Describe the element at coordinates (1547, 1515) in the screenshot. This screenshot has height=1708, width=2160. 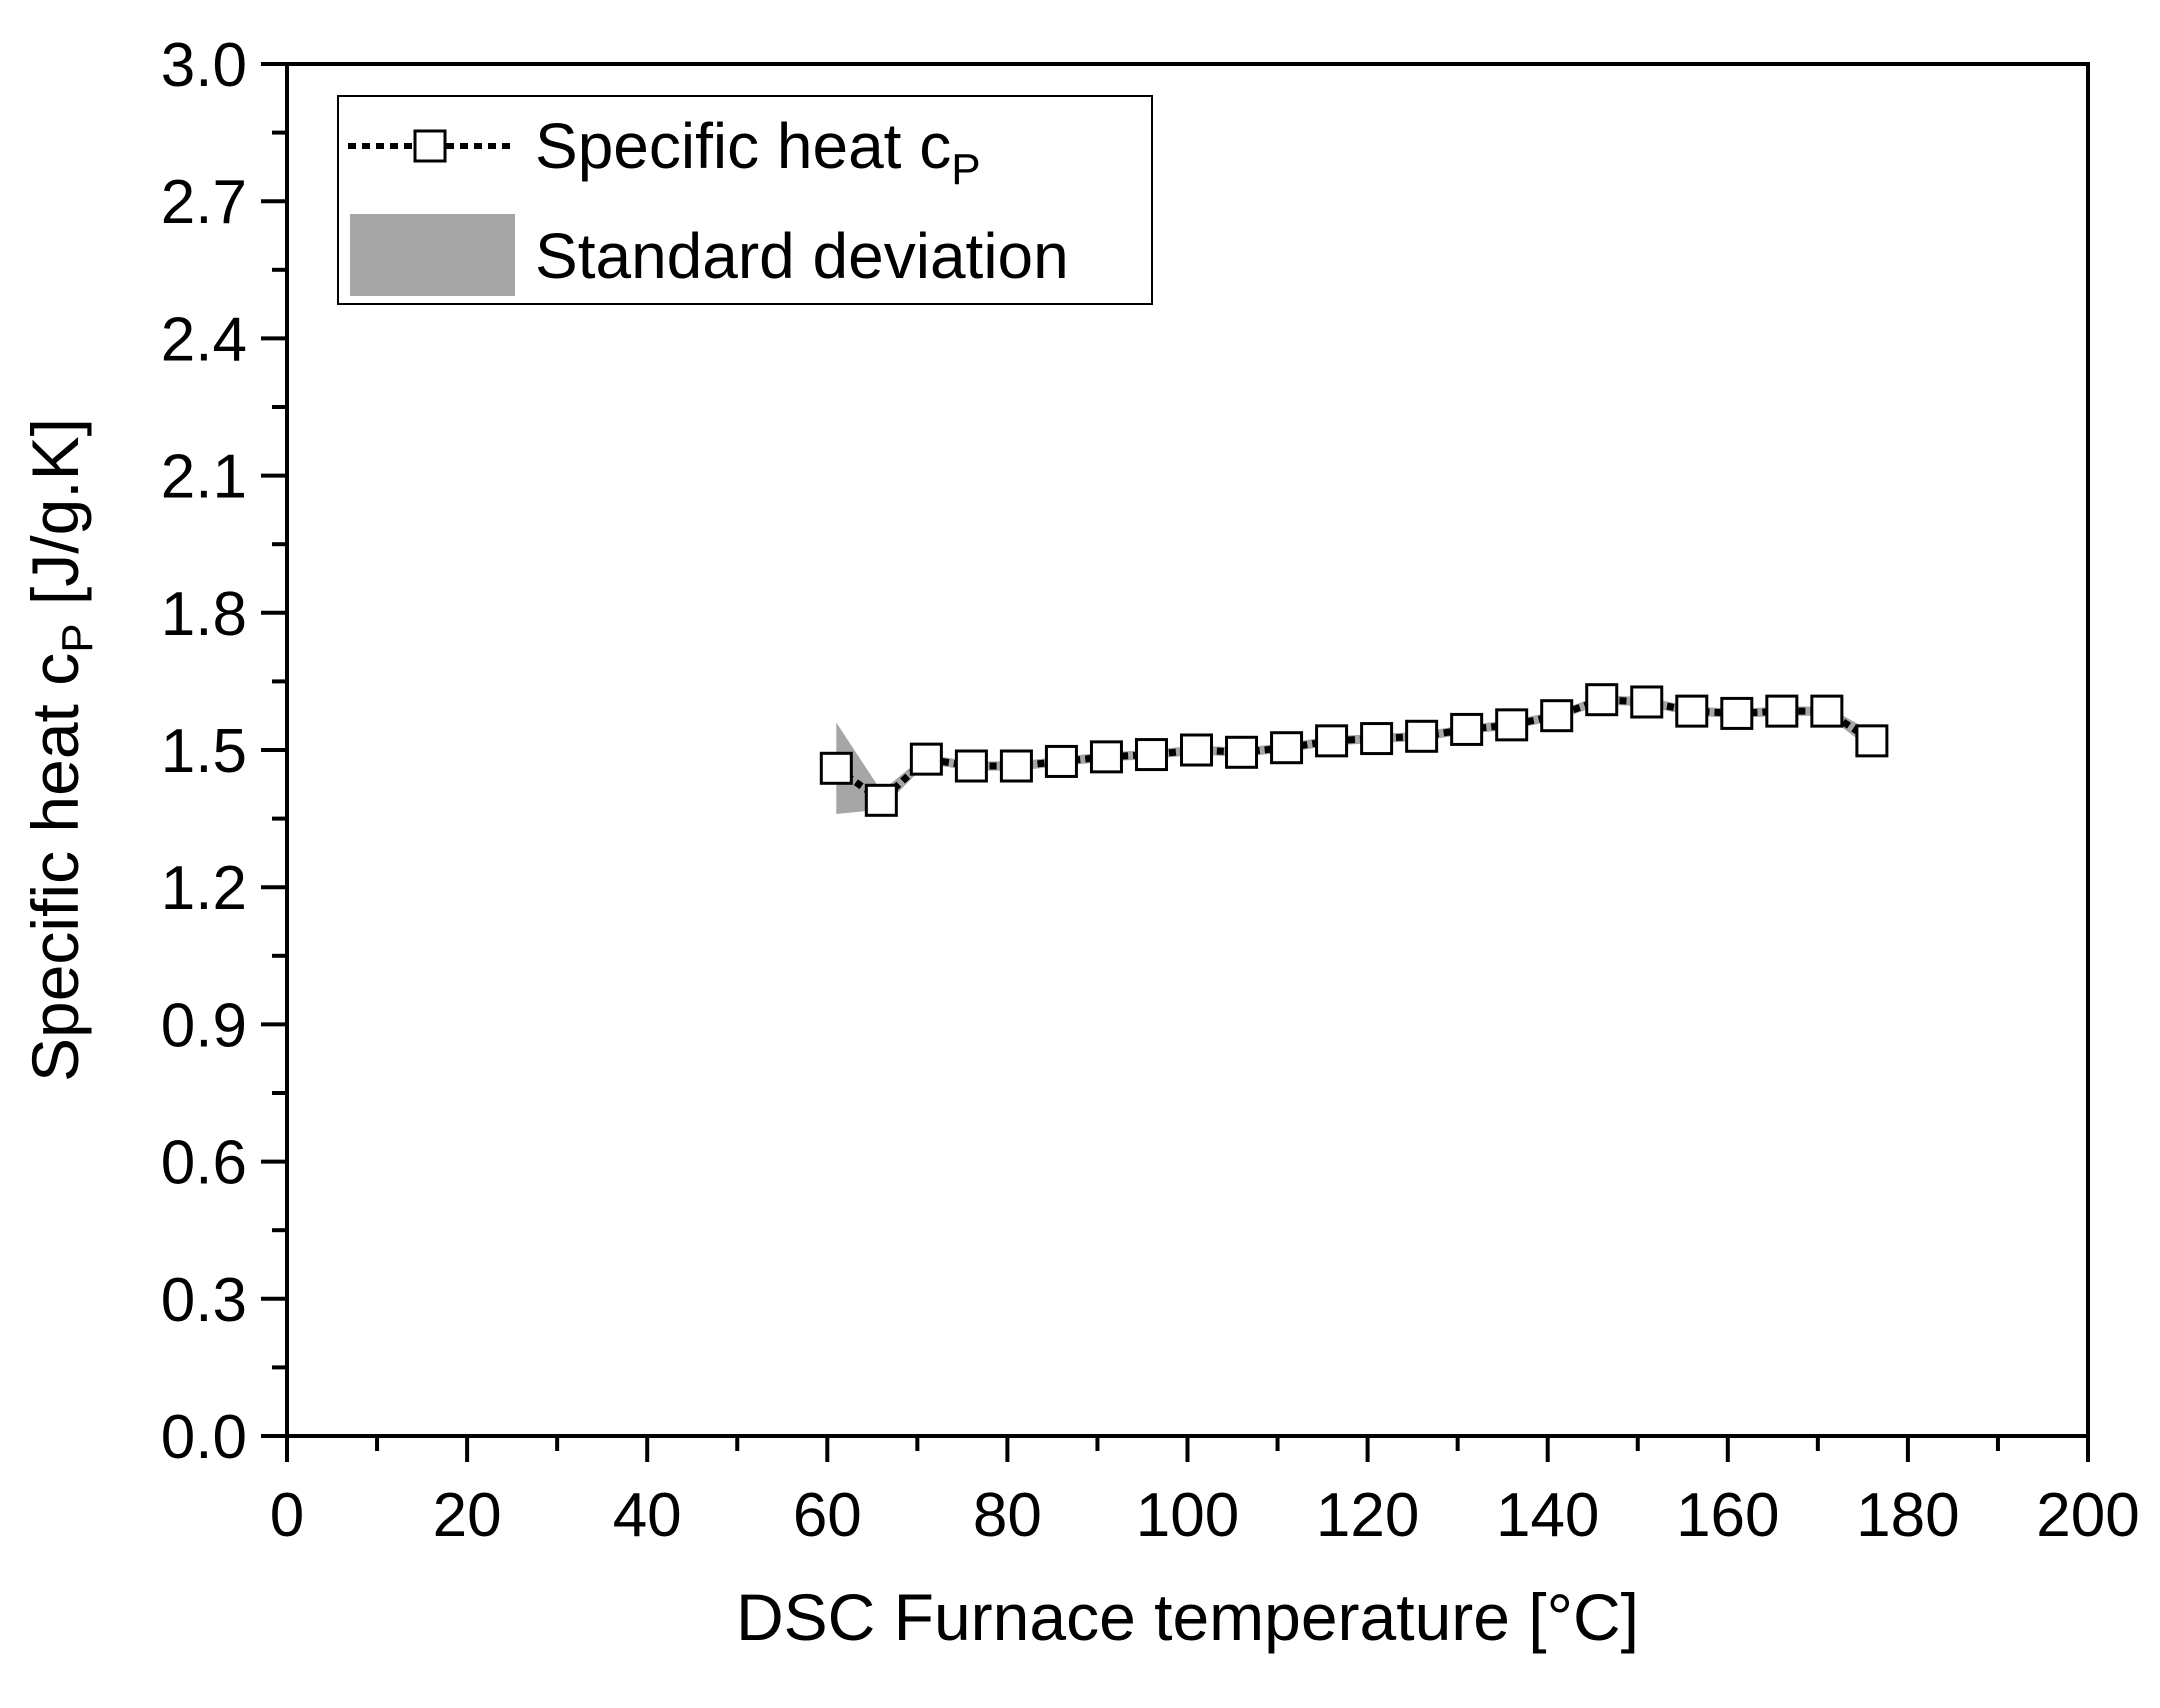
I see `x-tick-label: 140` at that location.